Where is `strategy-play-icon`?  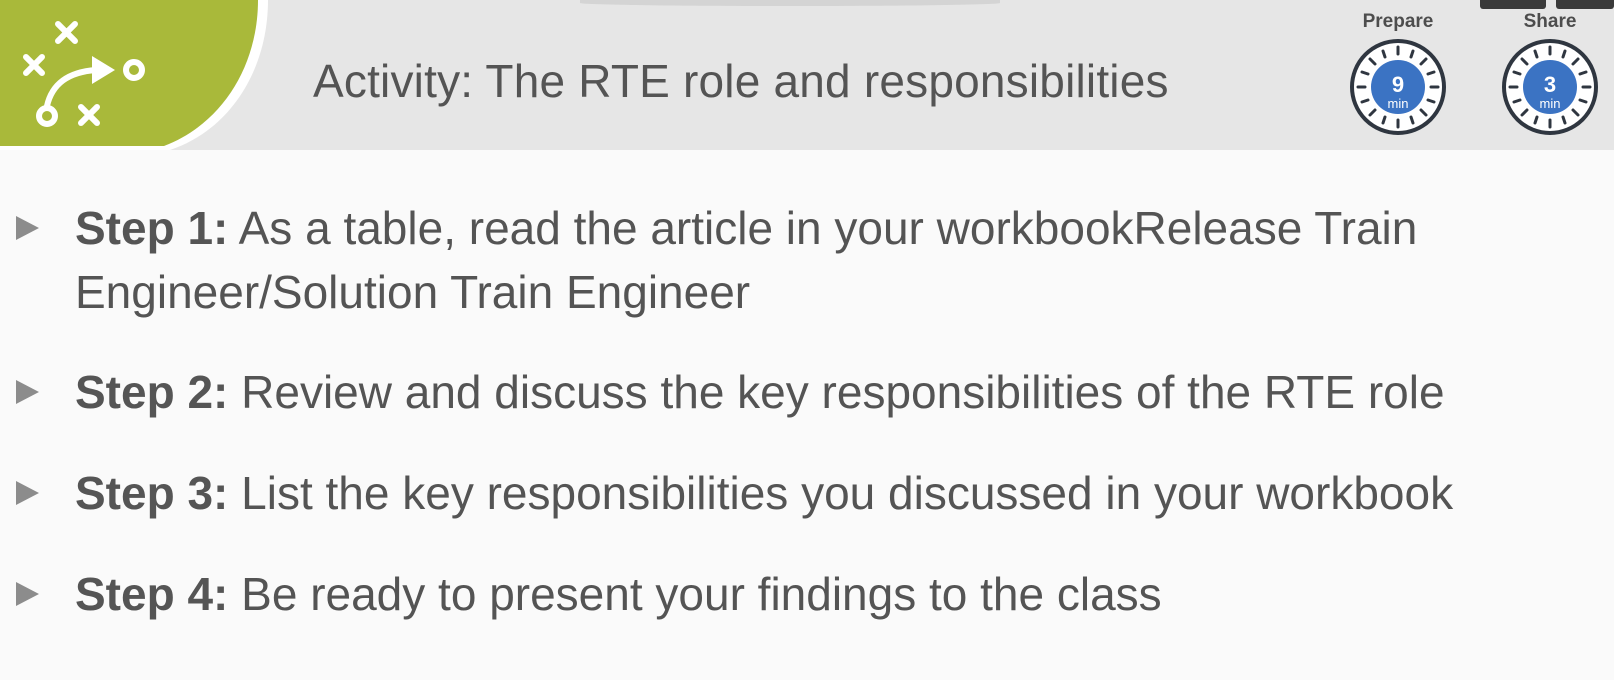 strategy-play-icon is located at coordinates (134, 75).